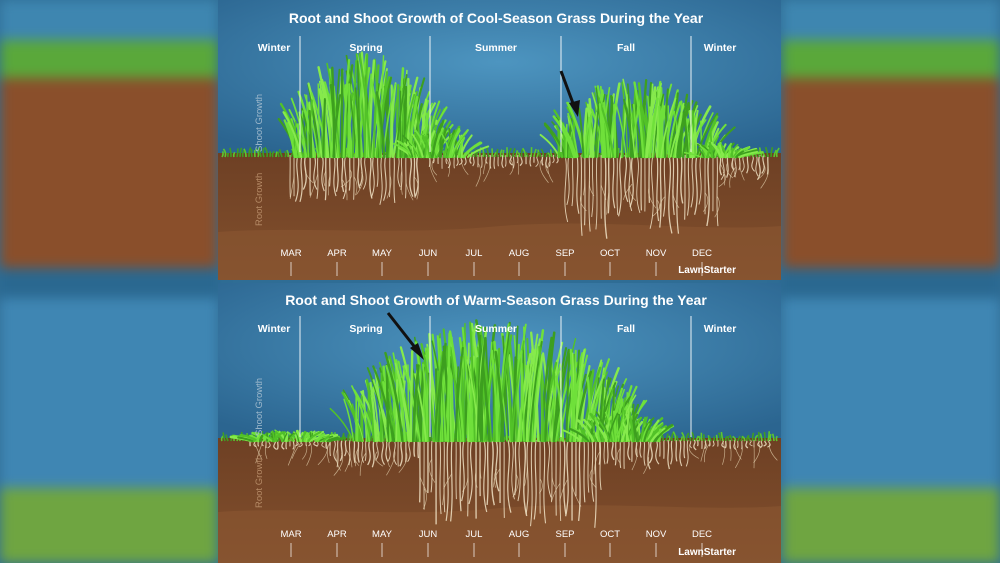 This screenshot has width=1000, height=563. Describe the element at coordinates (496, 269) in the screenshot. I see `month-ticks` at that location.